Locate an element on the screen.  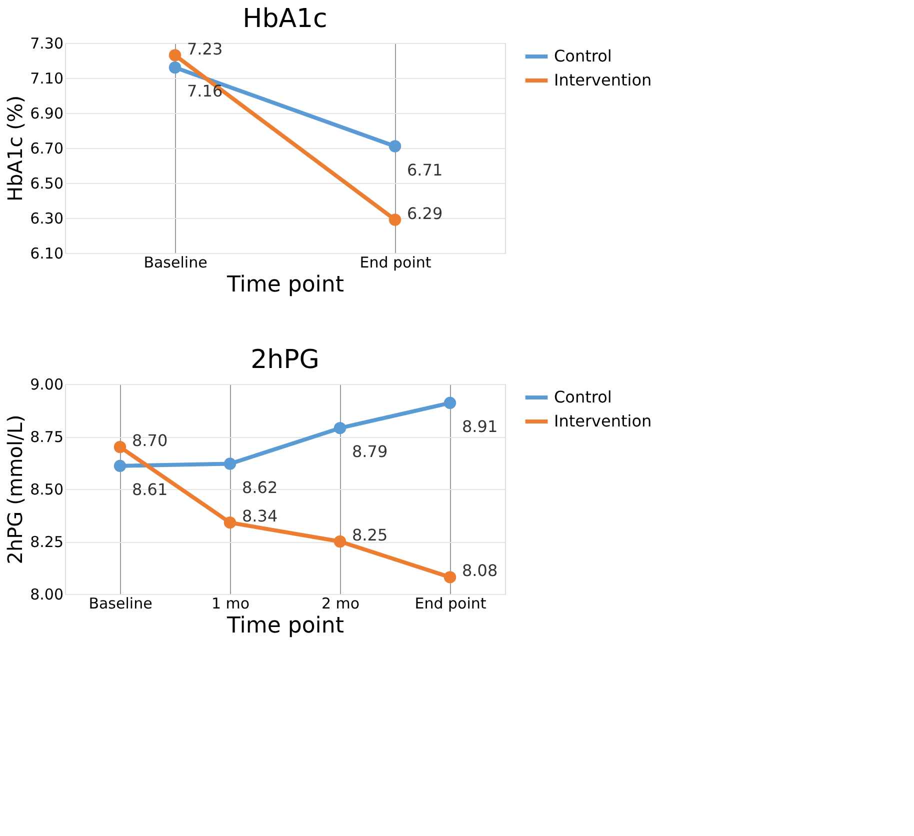
data-label: 8.25 is located at coordinates (370, 535).